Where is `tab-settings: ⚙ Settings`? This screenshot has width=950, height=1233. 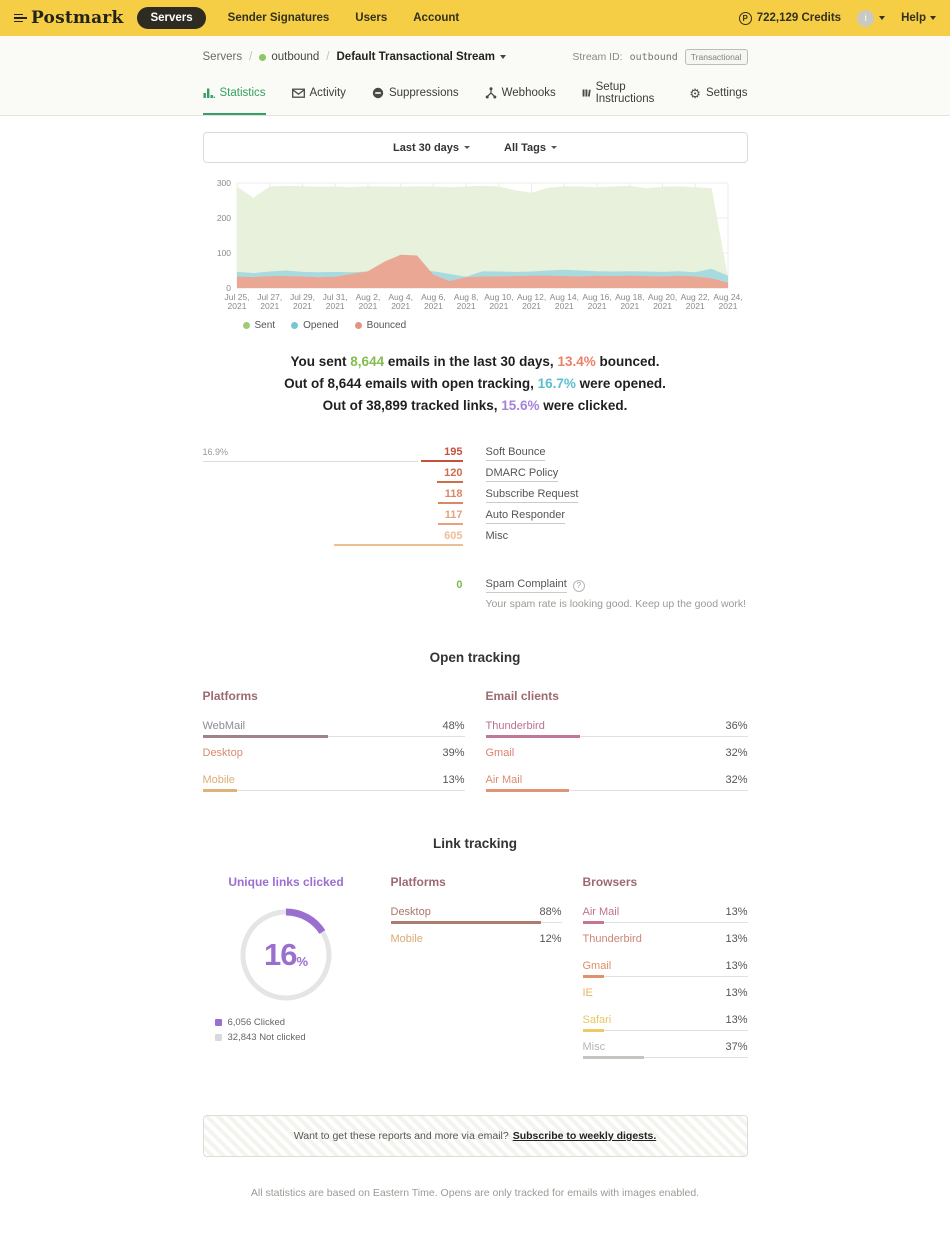 tab-settings: ⚙ Settings is located at coordinates (718, 98).